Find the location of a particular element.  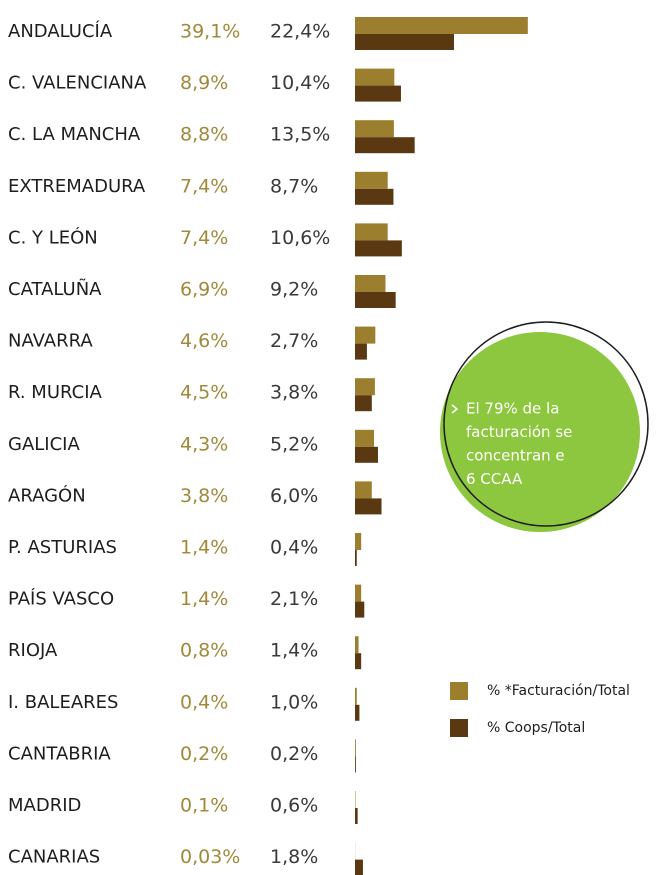

value-label: 8,7% is located at coordinates (294, 186).